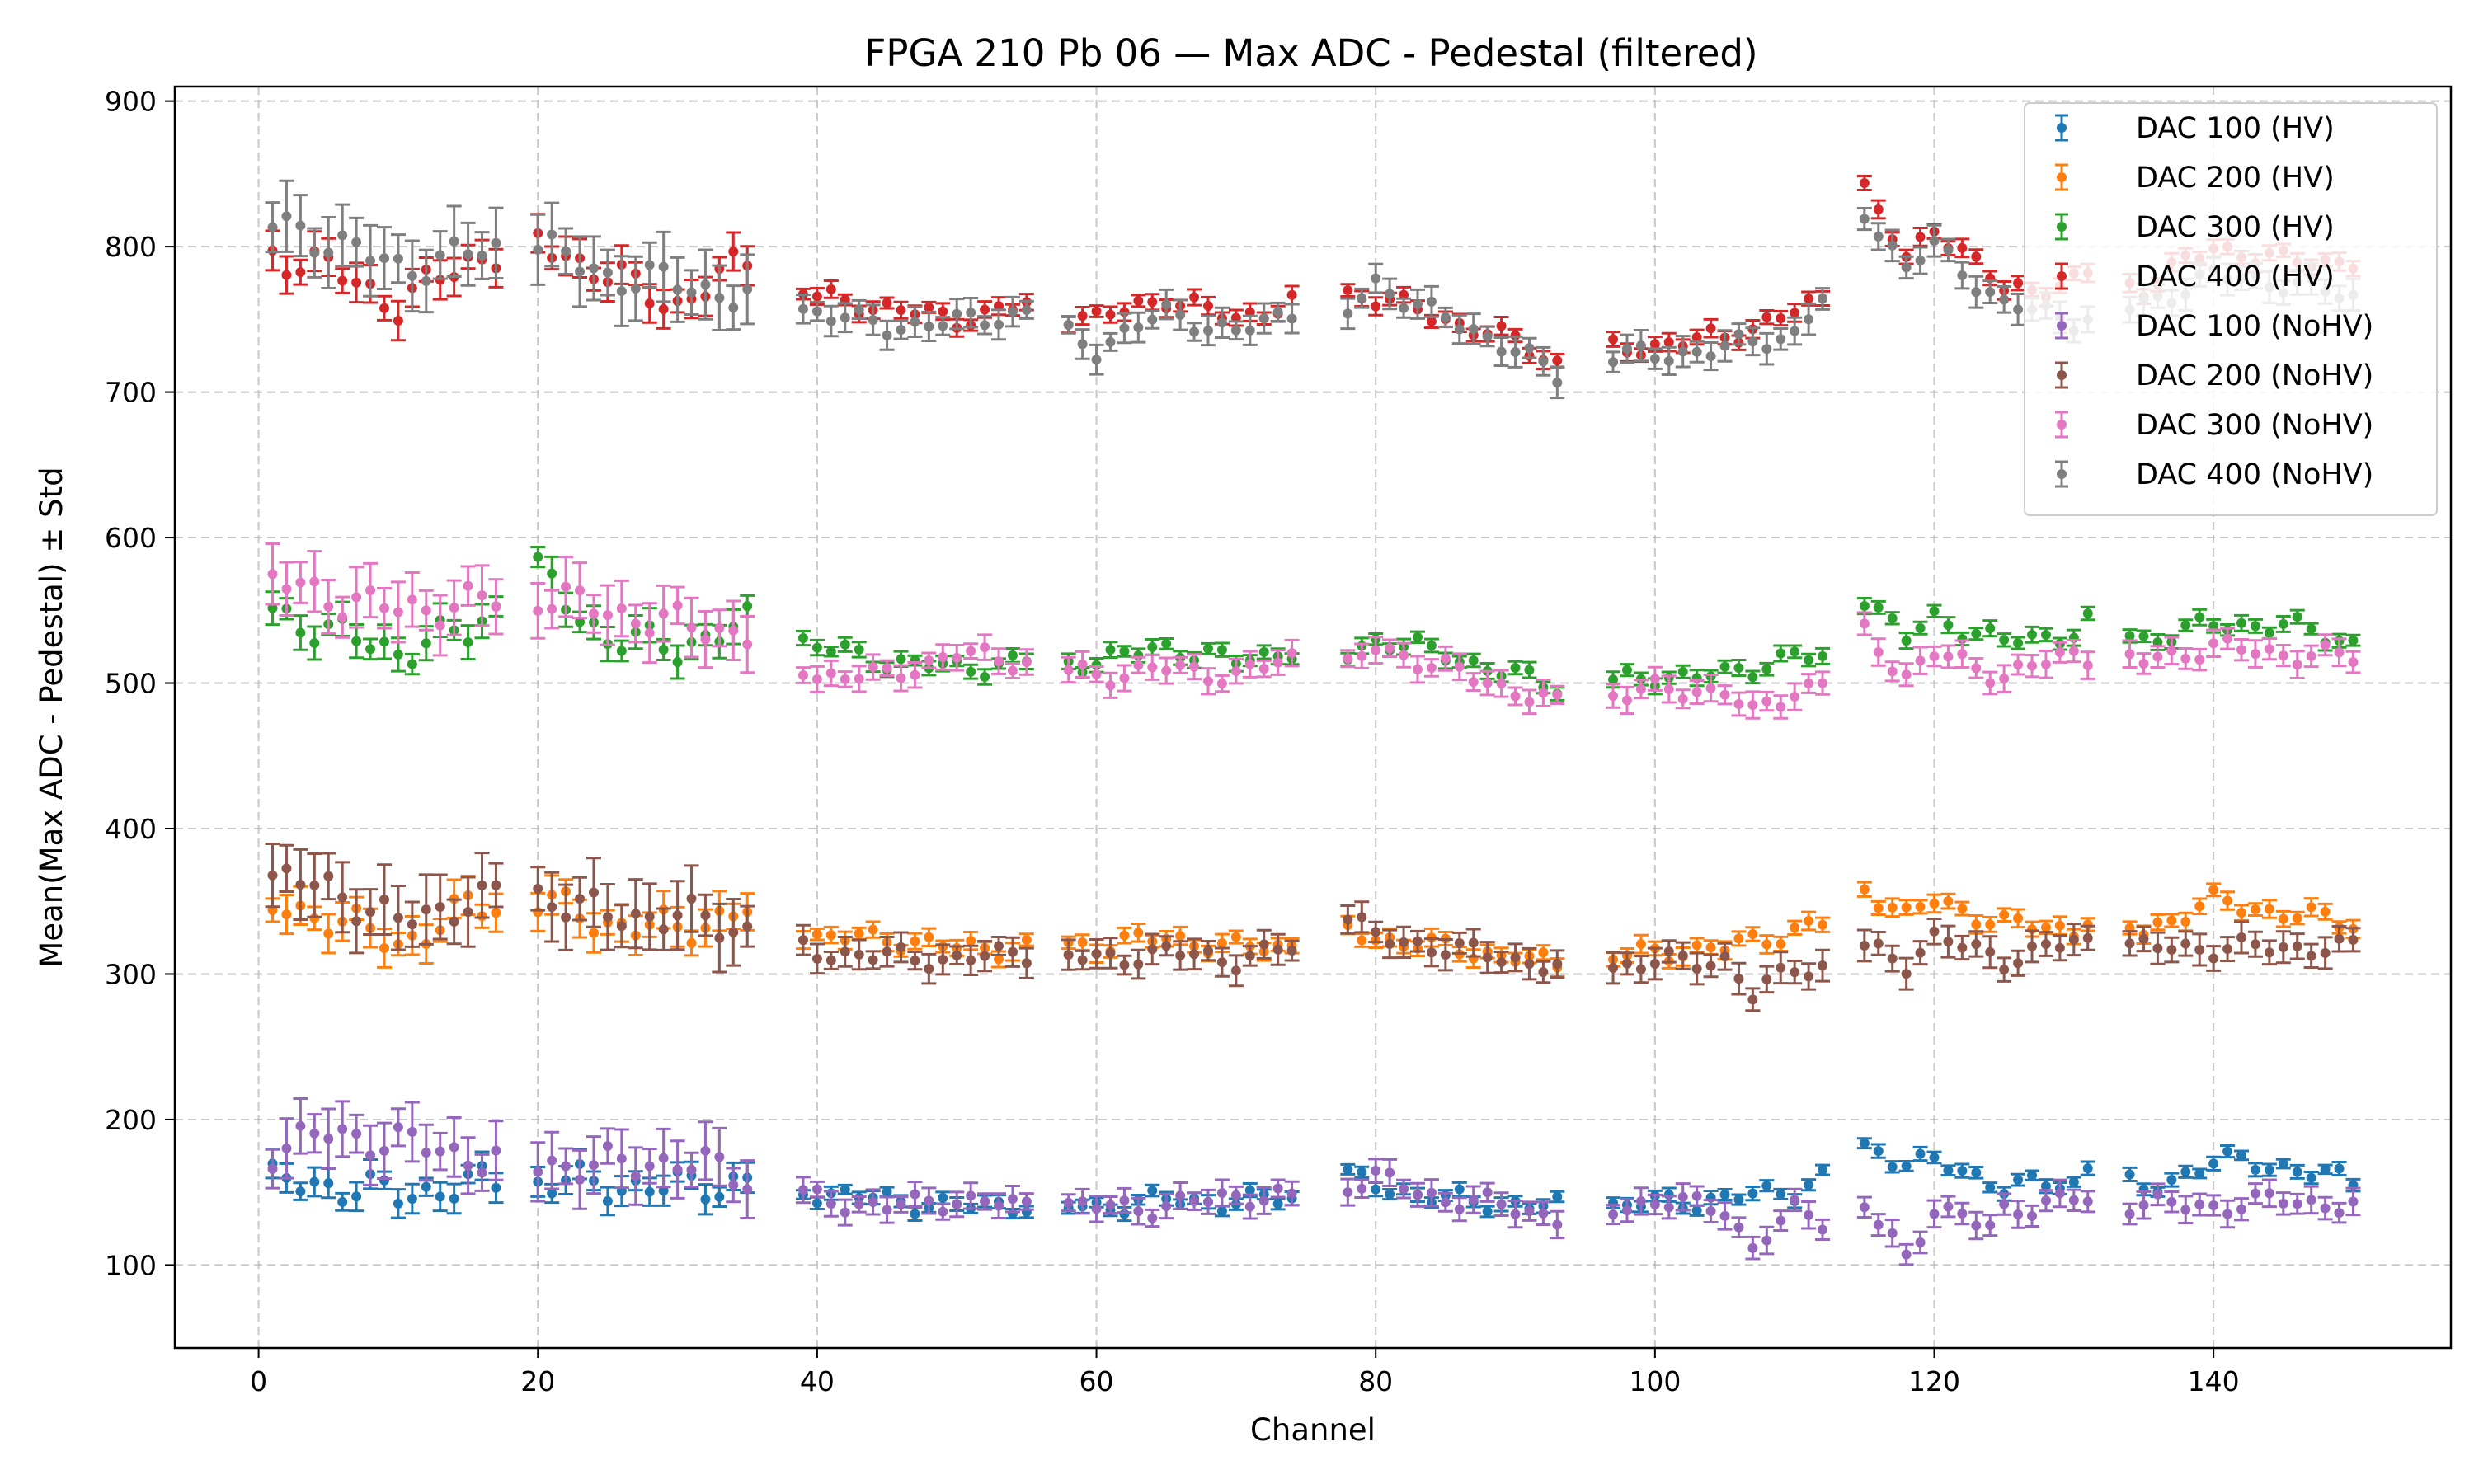  I want to click on legend-label: DAC 400 (HV), so click(2235, 277).